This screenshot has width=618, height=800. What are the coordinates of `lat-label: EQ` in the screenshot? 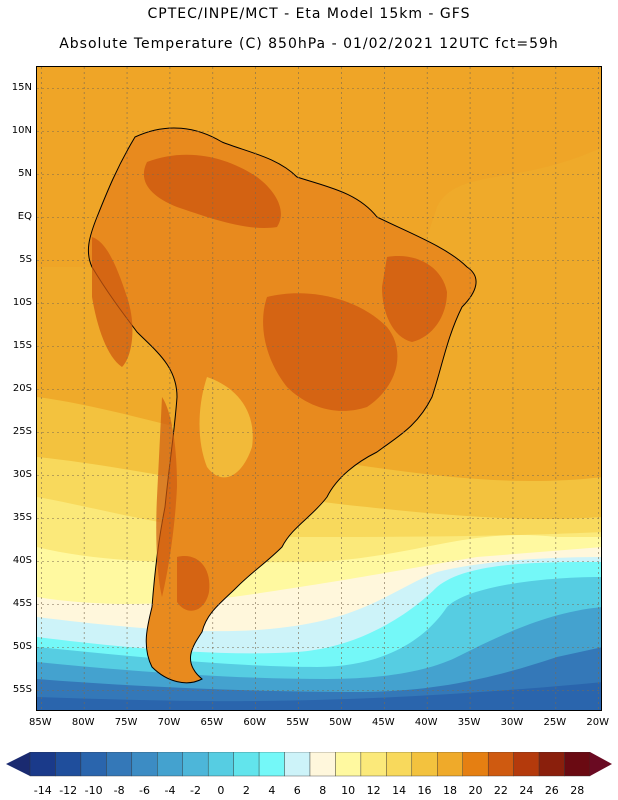 It's located at (24, 216).